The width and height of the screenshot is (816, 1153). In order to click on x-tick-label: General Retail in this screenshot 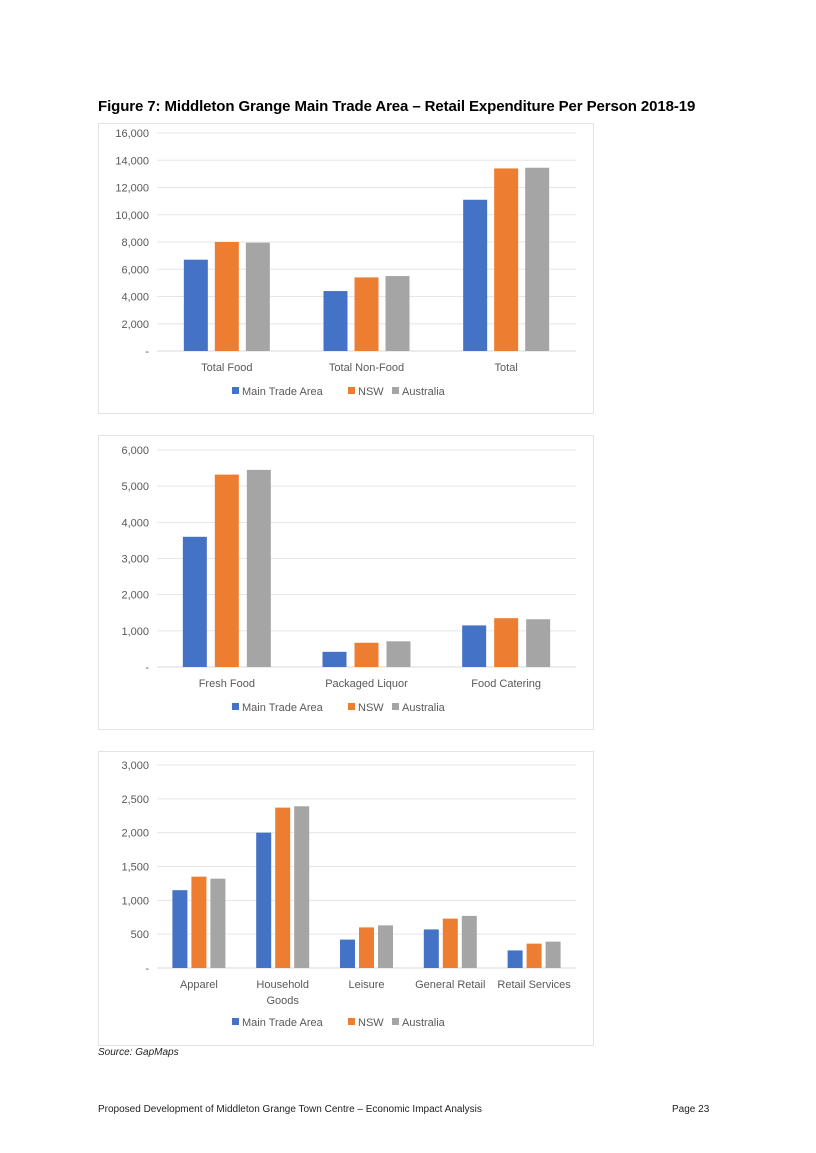, I will do `click(450, 985)`.